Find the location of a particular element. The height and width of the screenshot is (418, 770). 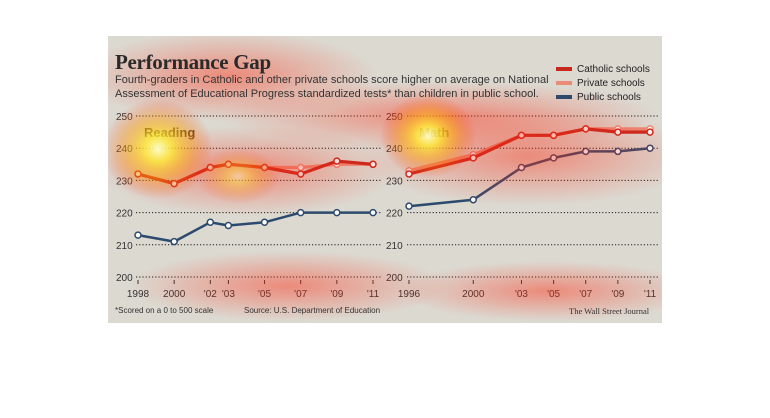

x-tick-label: 1996 is located at coordinates (409, 294).